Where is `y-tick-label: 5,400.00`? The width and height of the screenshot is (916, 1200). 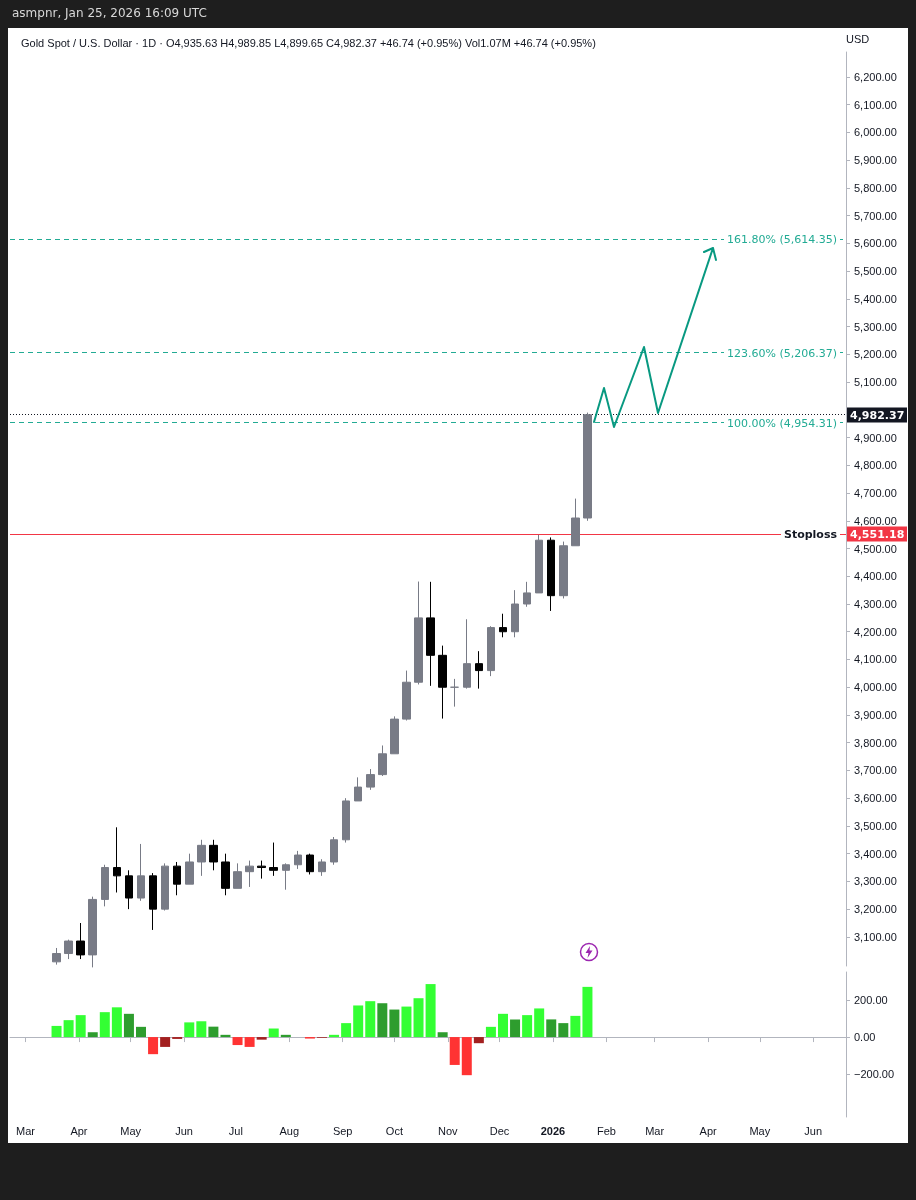 y-tick-label: 5,400.00 is located at coordinates (875, 298).